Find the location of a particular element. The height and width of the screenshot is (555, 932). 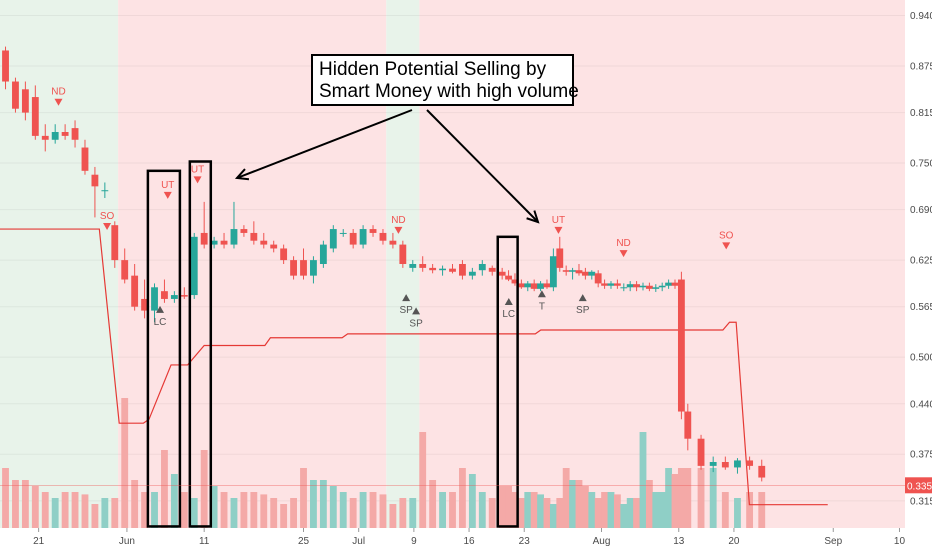

x-tick-label: Aug is located at coordinates (602, 541).